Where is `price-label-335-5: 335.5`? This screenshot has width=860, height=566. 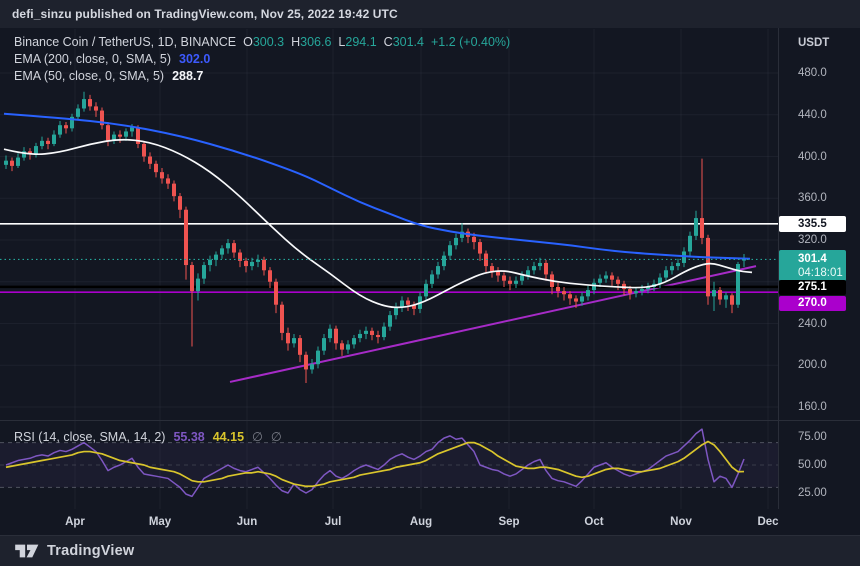 price-label-335-5: 335.5 is located at coordinates (812, 223).